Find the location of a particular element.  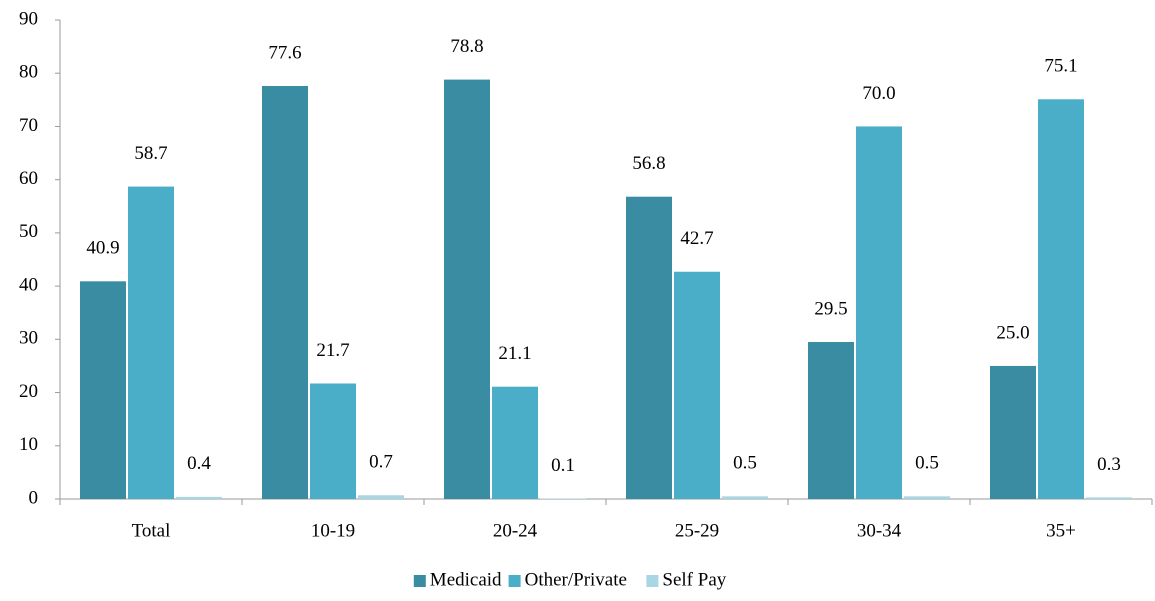

y-tick-label: 0 is located at coordinates (34, 497).